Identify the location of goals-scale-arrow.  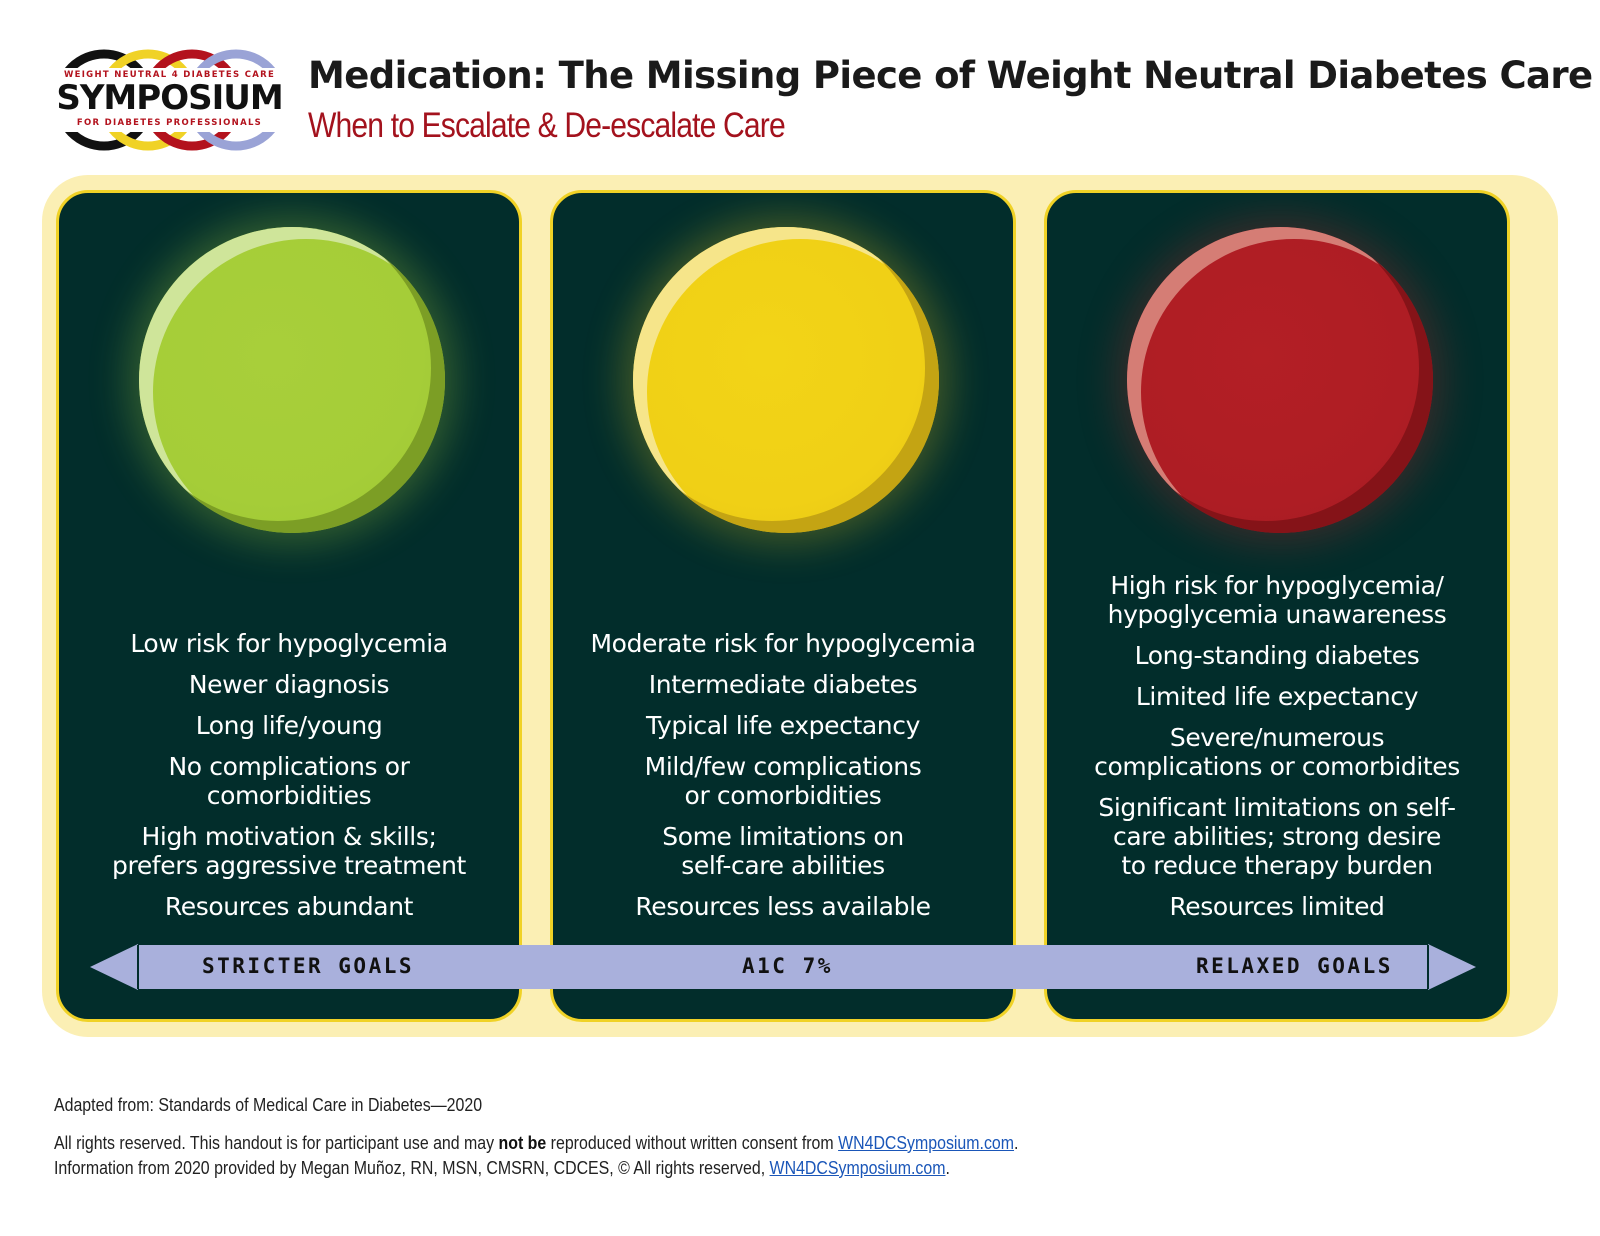
(783, 967).